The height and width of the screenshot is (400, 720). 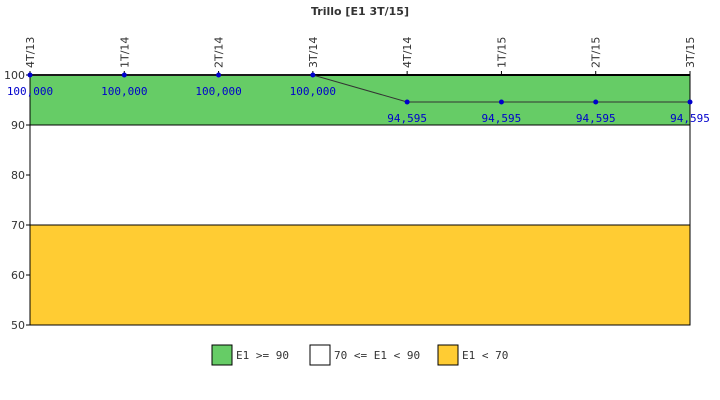 I want to click on legend: E1 >= 90 70 <= E1 < 90 E1 < 70, so click(x=359, y=355).